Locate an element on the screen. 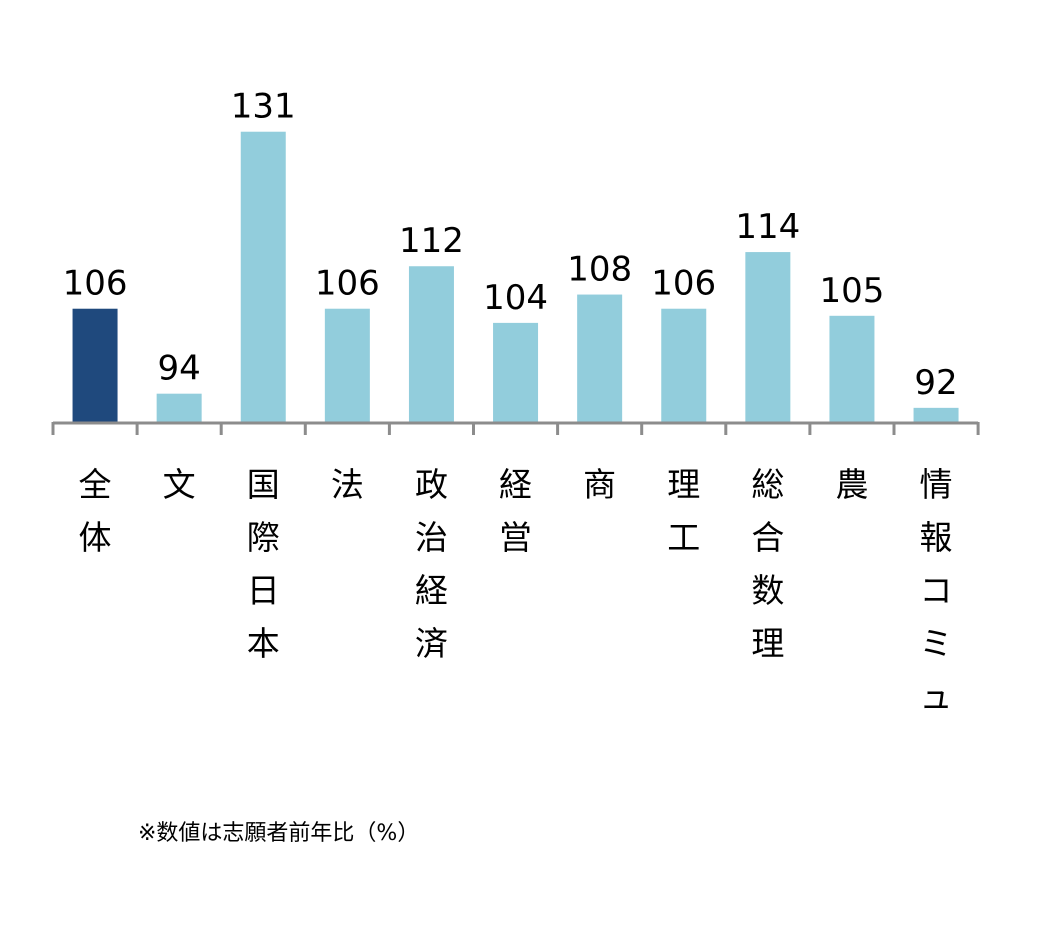 This screenshot has height=935, width=1050. category-label-1: 文 is located at coordinates (179, 484).